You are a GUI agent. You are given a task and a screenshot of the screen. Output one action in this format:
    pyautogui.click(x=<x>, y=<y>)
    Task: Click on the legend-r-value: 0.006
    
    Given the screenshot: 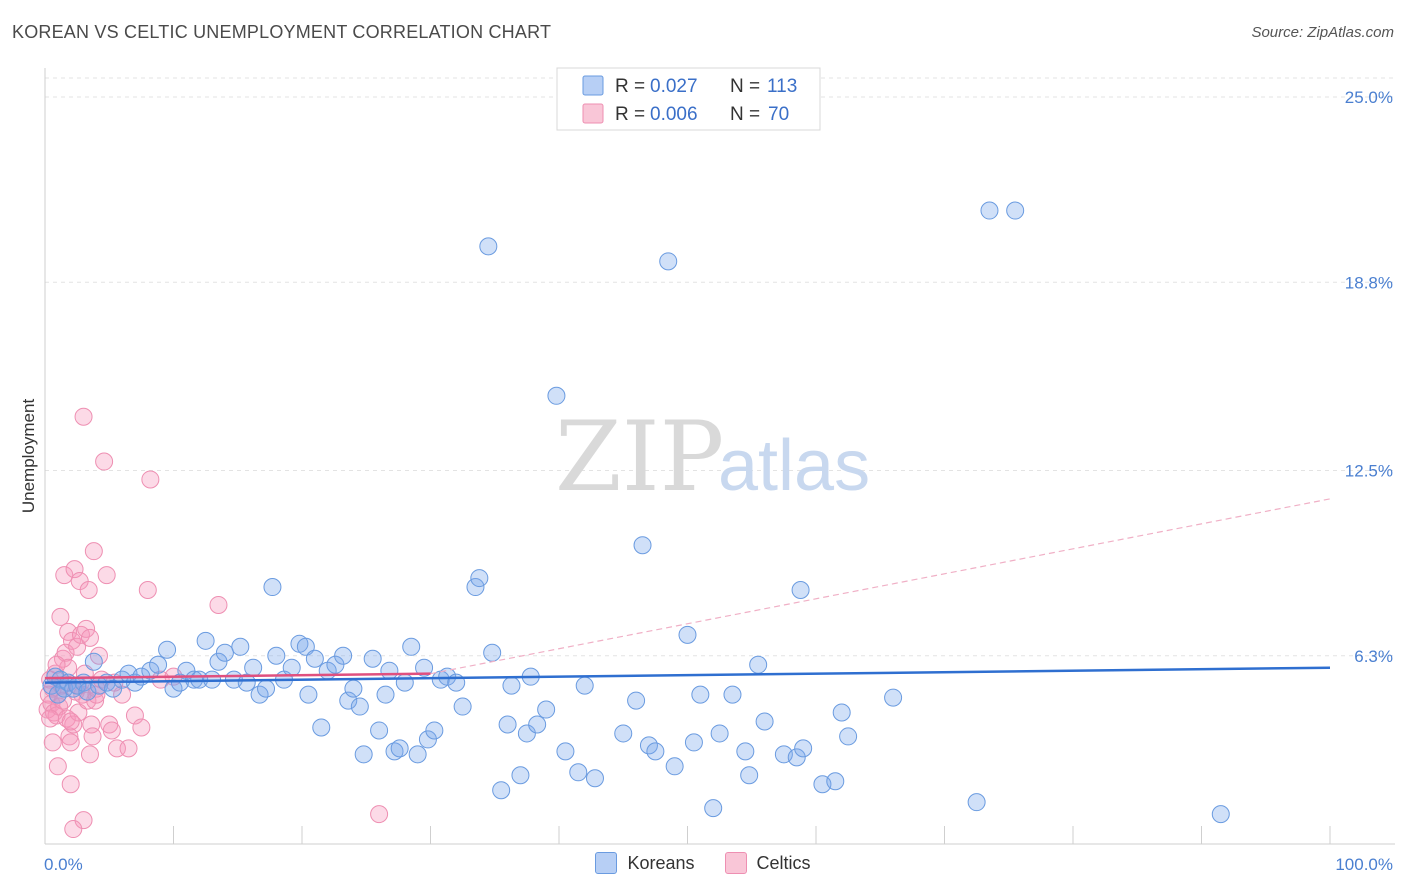 What is the action you would take?
    pyautogui.click(x=674, y=114)
    